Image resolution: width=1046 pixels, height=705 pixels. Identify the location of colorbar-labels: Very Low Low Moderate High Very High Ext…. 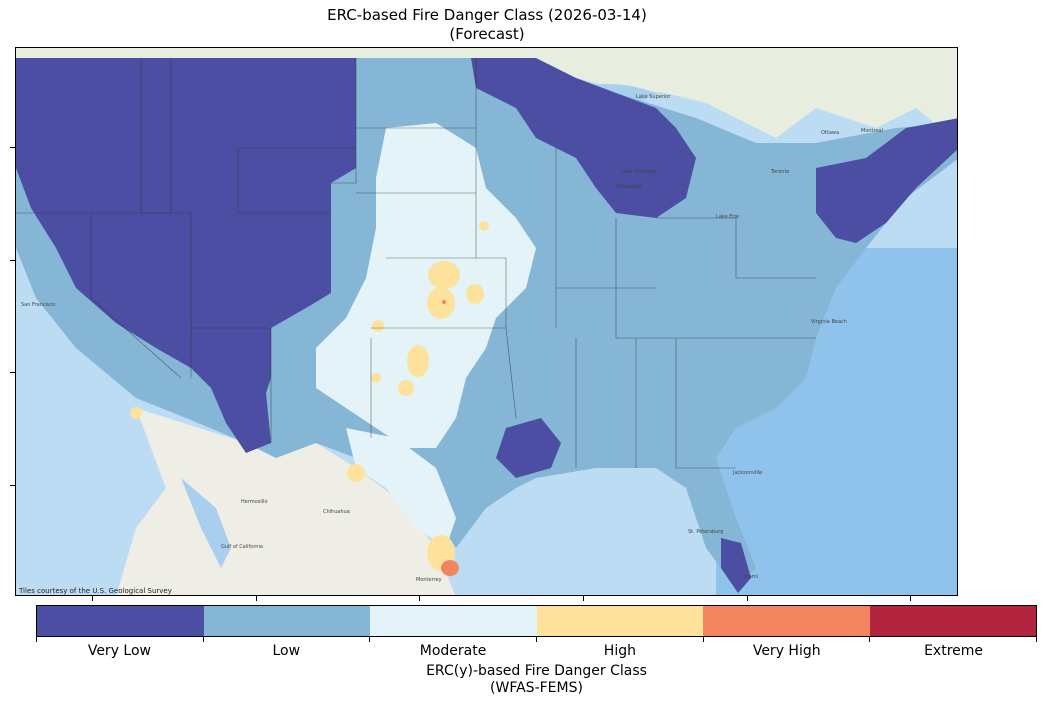
(536, 651).